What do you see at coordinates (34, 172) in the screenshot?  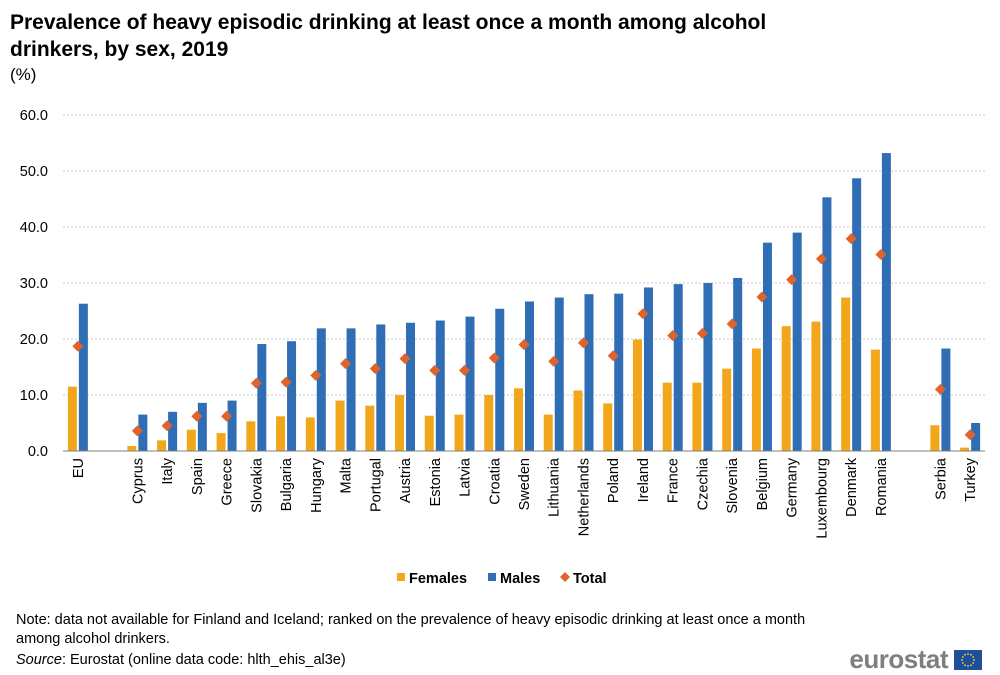 I see `y-tick-label: 50.0` at bounding box center [34, 172].